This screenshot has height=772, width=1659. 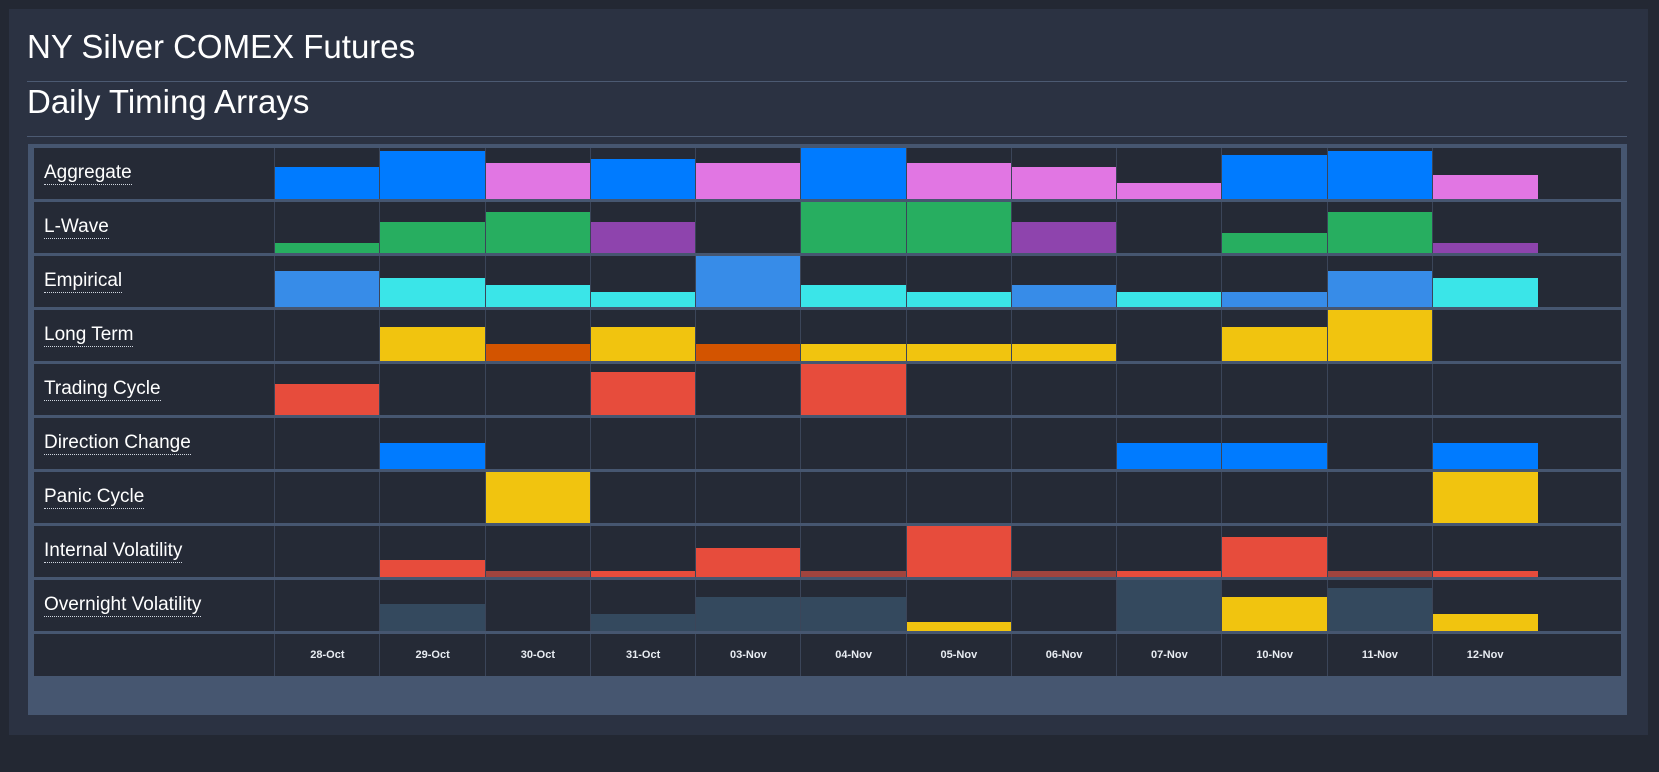 What do you see at coordinates (1169, 655) in the screenshot?
I see `x-tick-label: 07-Nov` at bounding box center [1169, 655].